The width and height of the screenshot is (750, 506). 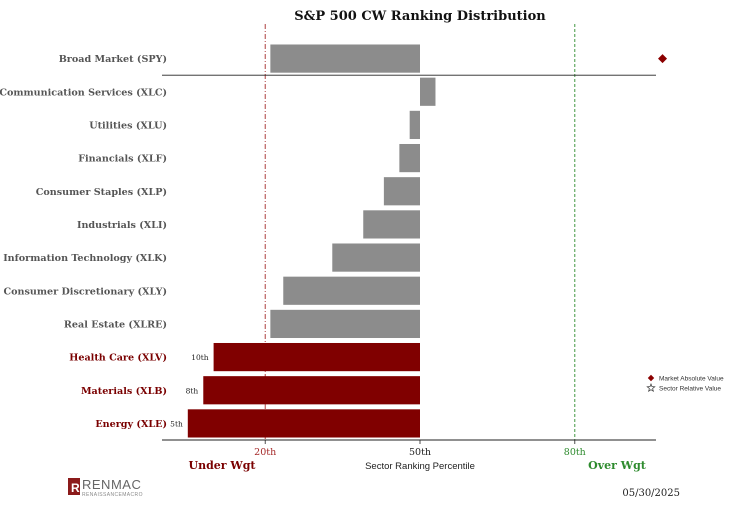 I want to click on market-value-marker, so click(x=663, y=59).